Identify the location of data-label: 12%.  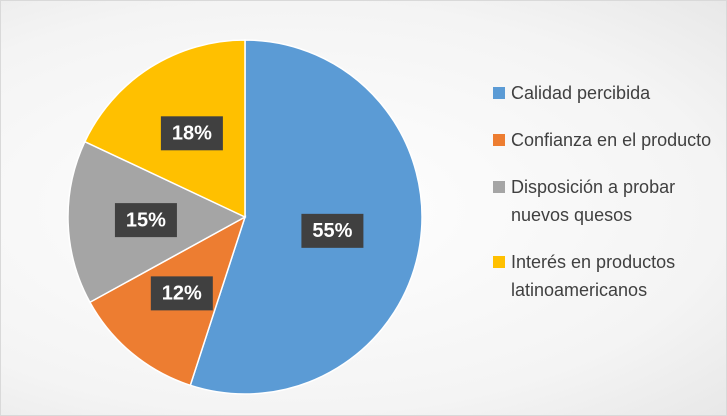
(182, 294).